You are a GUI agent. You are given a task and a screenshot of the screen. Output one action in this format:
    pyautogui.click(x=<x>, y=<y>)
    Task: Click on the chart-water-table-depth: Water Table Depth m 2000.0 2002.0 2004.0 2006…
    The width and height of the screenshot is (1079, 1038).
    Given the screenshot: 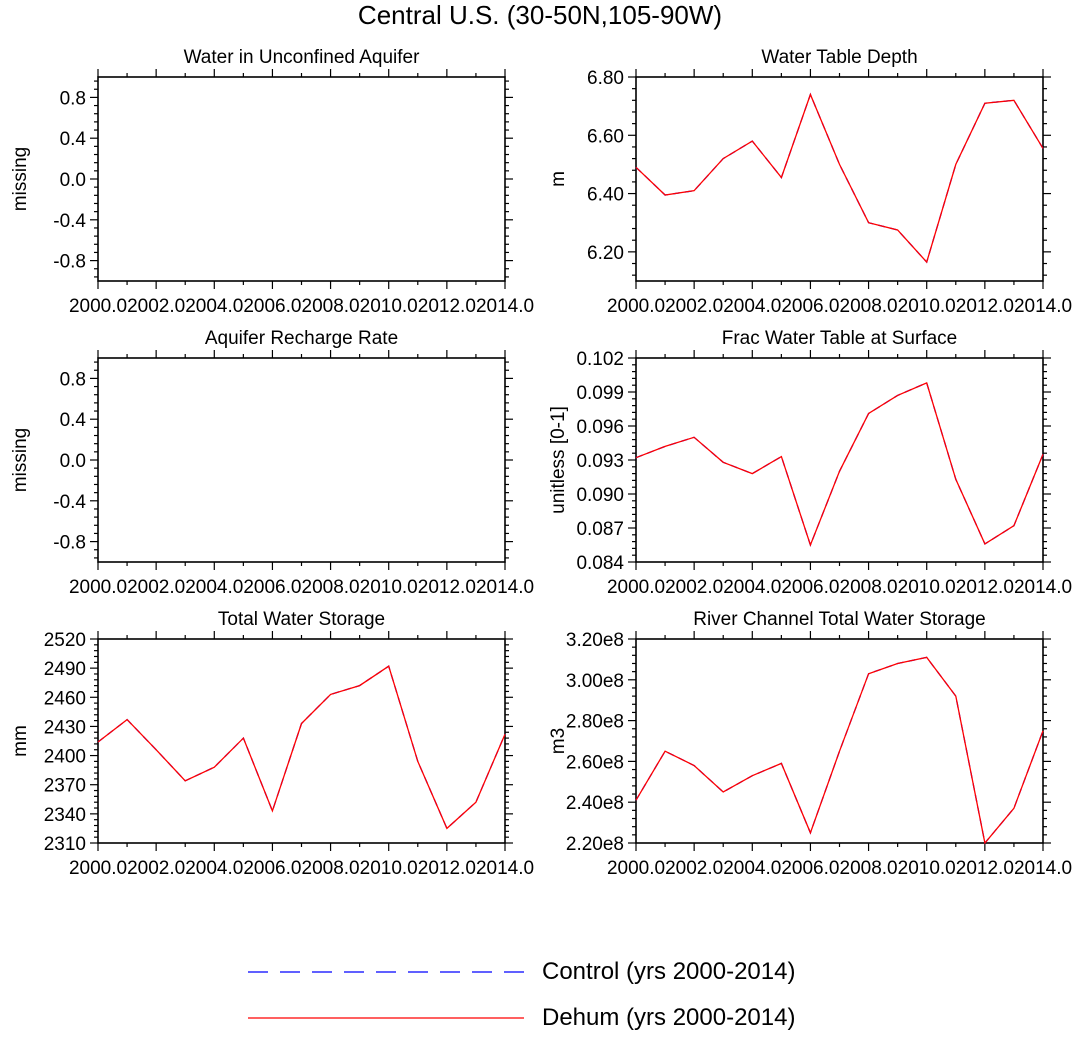 What is the action you would take?
    pyautogui.click(x=810, y=182)
    